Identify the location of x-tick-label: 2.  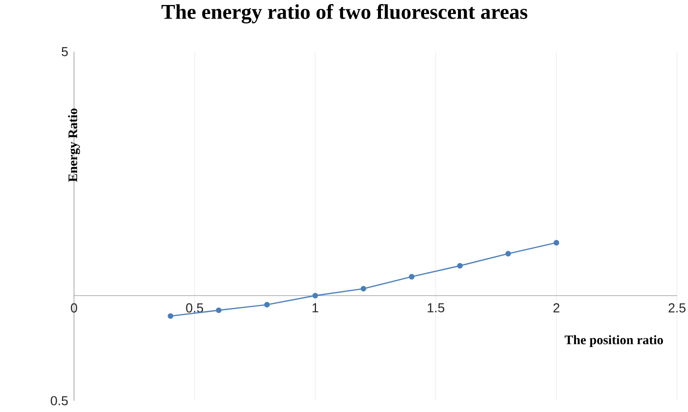
(556, 307).